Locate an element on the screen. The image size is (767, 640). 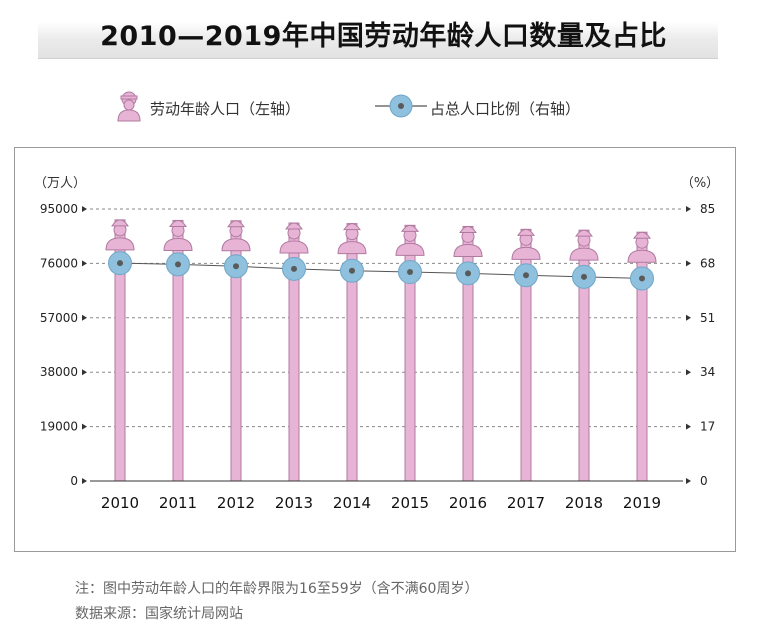
left-axis-unit: （万人） is located at coordinates (60, 183).